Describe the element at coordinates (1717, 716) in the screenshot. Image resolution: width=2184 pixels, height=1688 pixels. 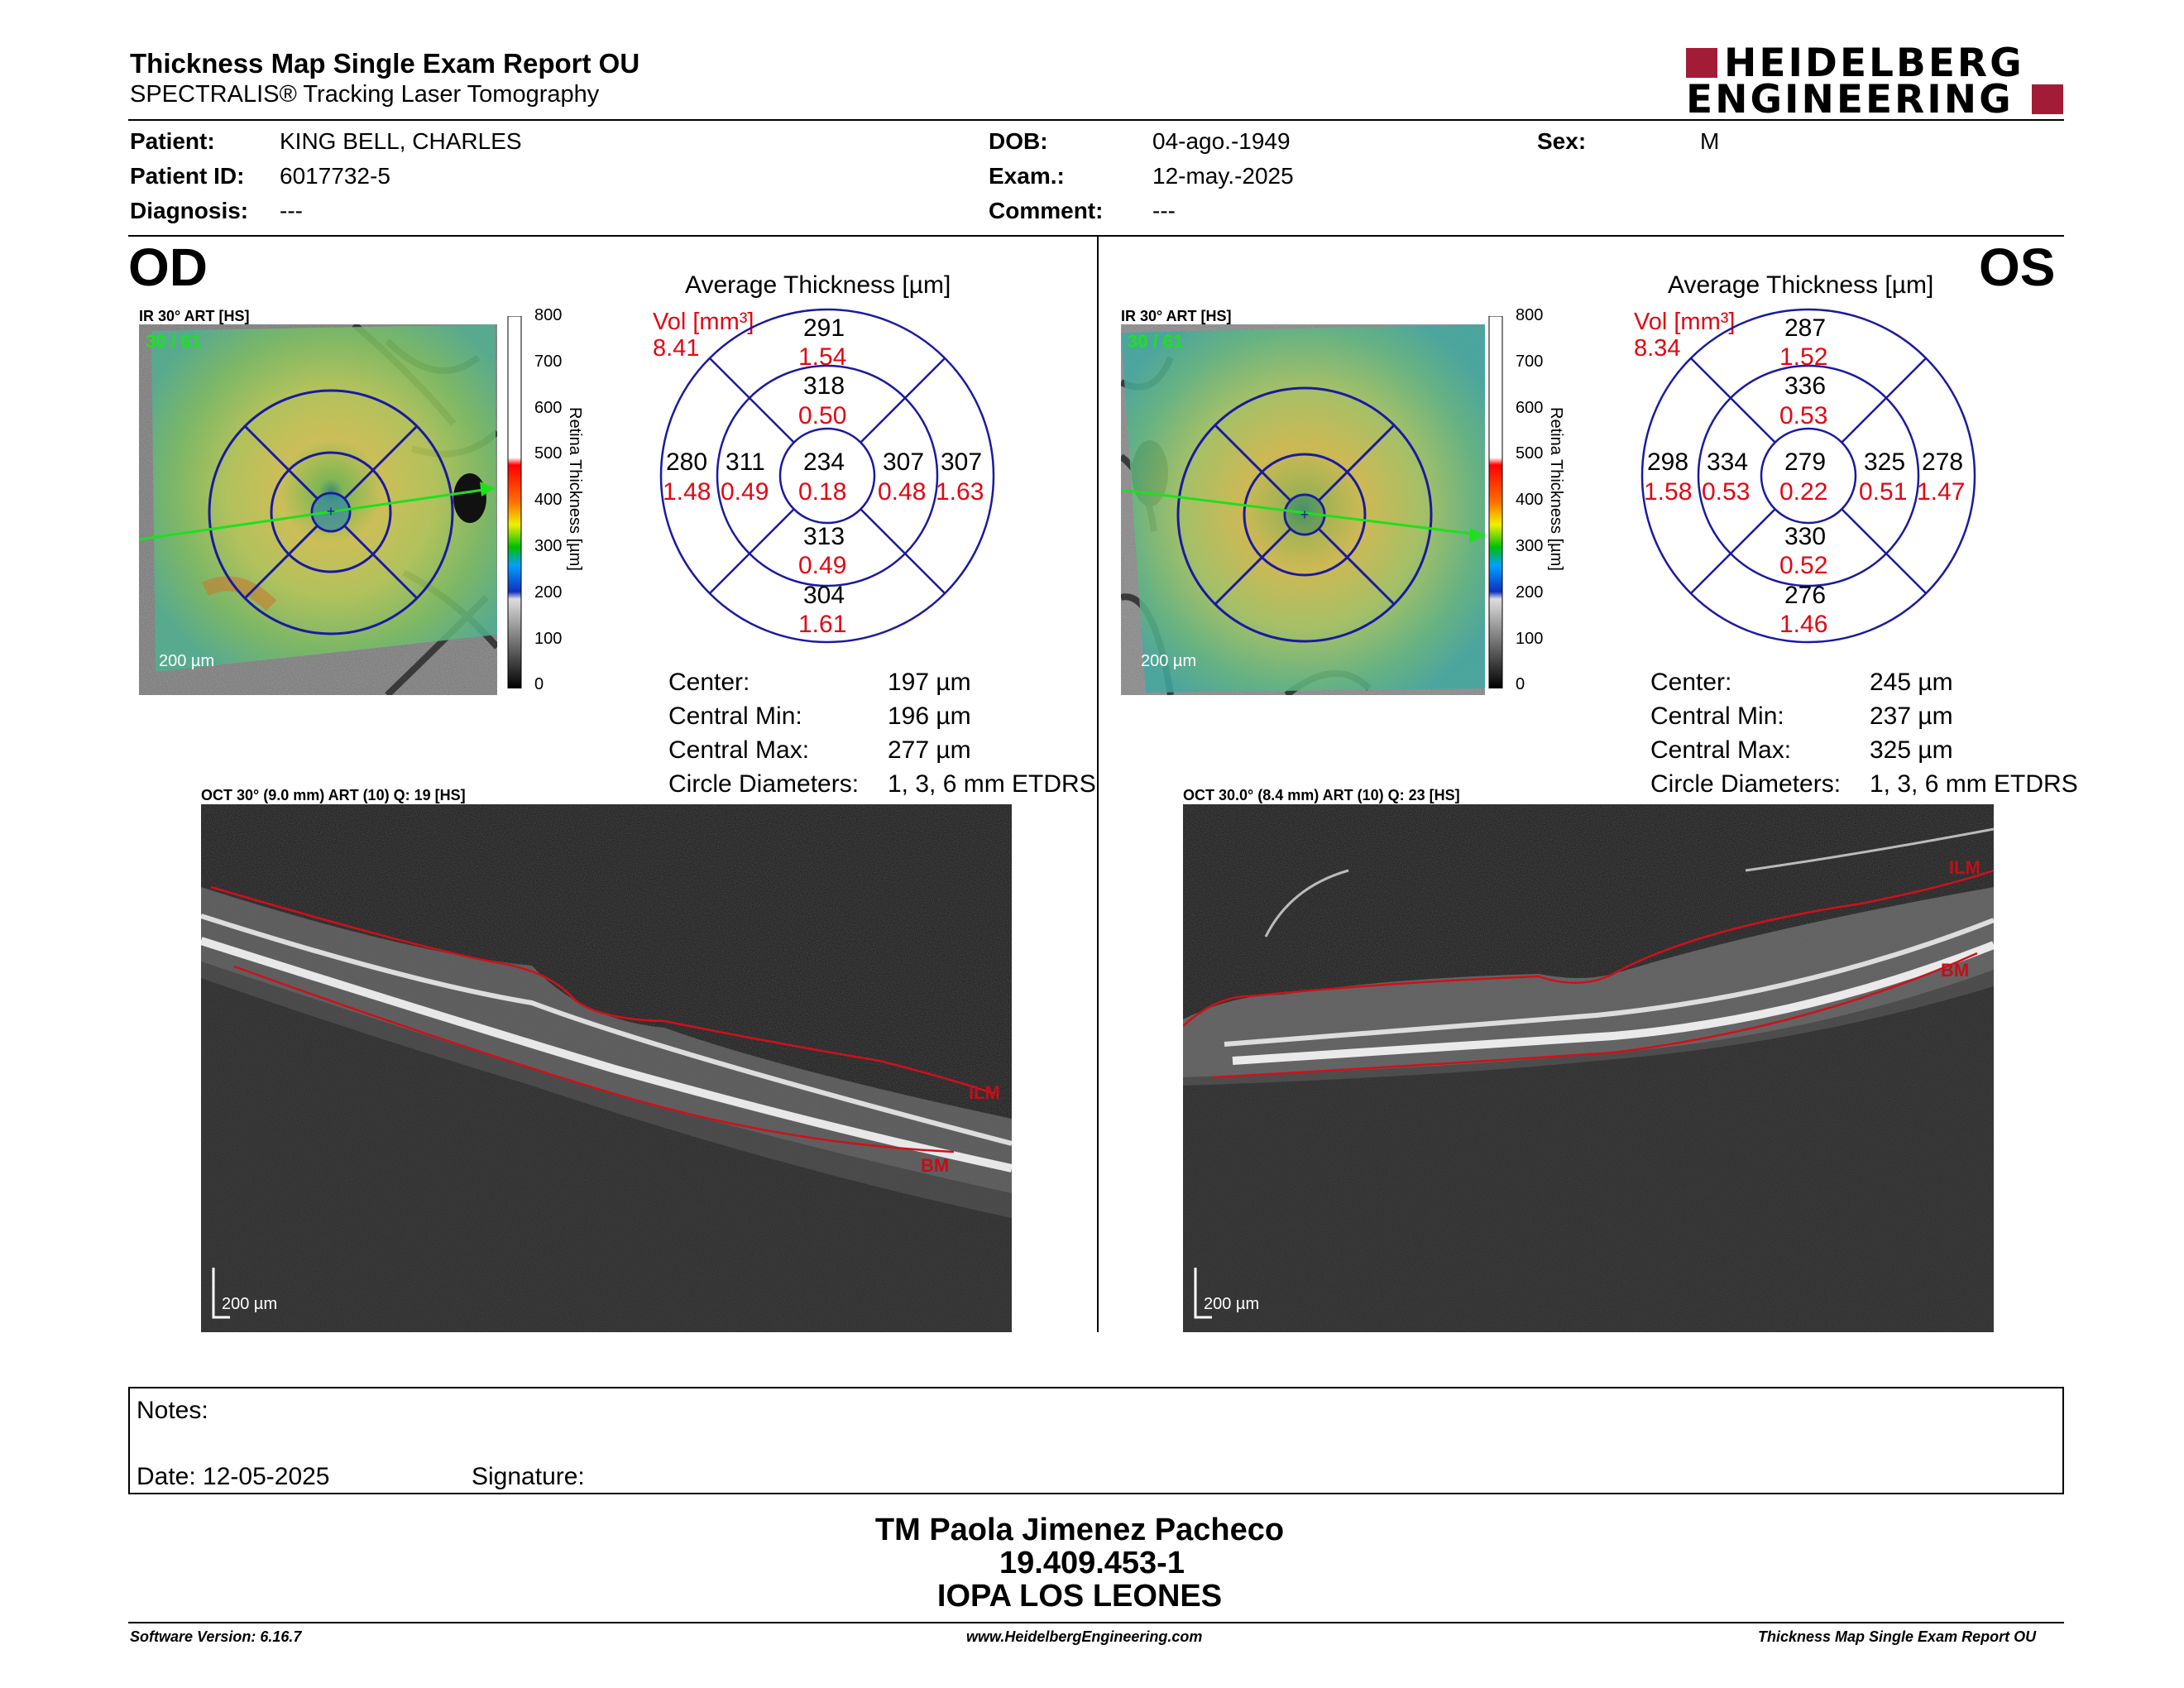
I see `os-min-label: Central Min:` at that location.